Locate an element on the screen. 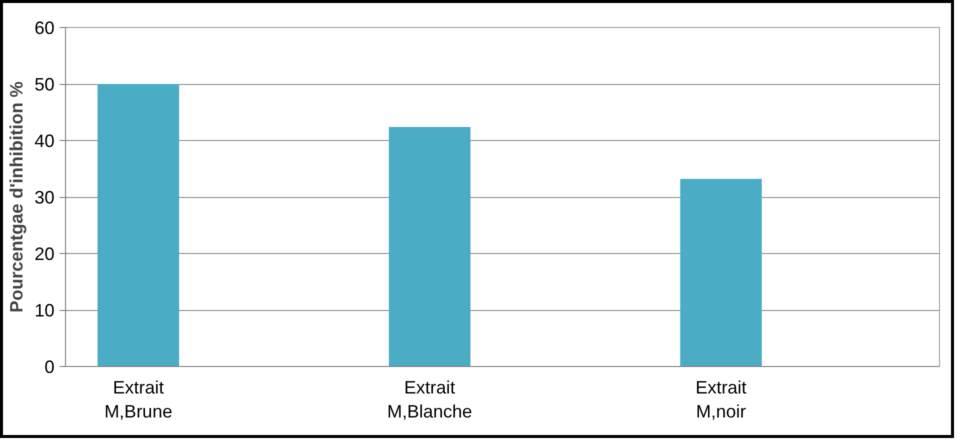 The width and height of the screenshot is (960, 444). y-tick-label: 10 is located at coordinates (44, 310).